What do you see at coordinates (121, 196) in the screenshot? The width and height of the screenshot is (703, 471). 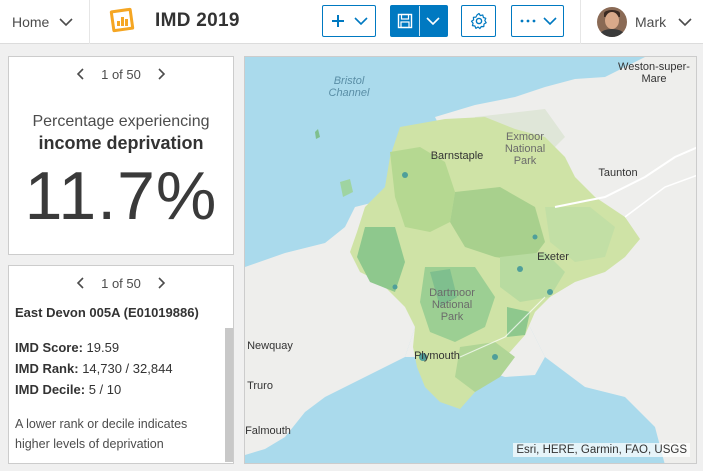 I see `indicator-value: 11.7%` at bounding box center [121, 196].